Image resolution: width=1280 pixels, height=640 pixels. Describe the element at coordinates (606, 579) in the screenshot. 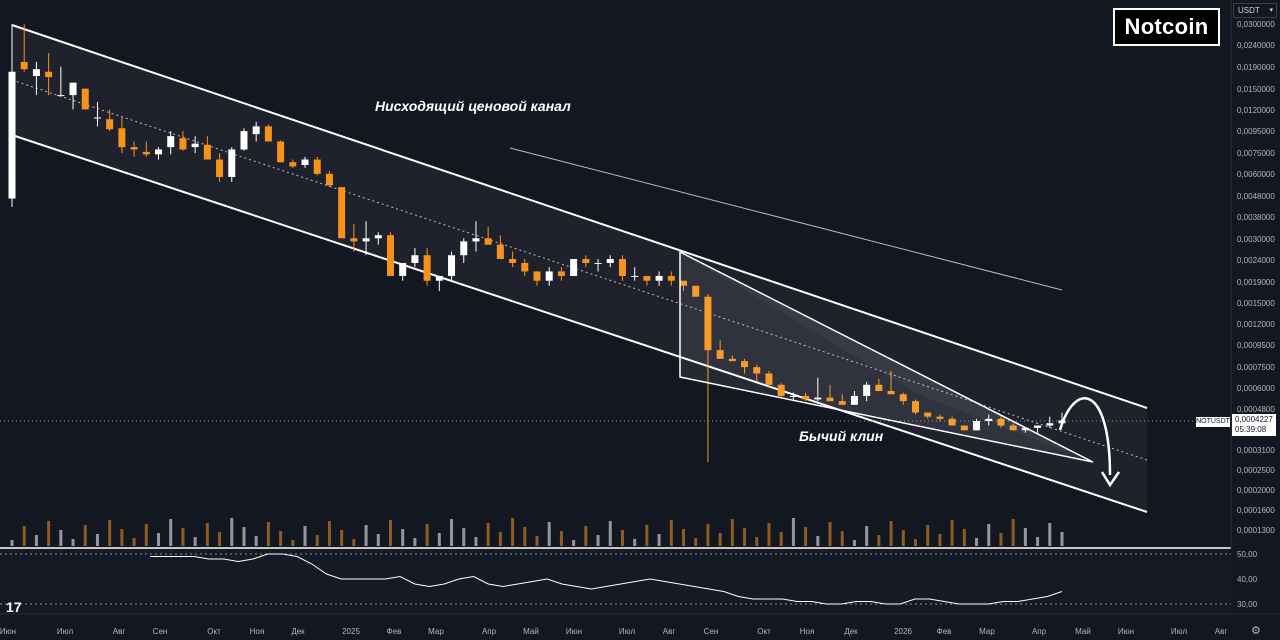

I see `oscillator-line` at that location.